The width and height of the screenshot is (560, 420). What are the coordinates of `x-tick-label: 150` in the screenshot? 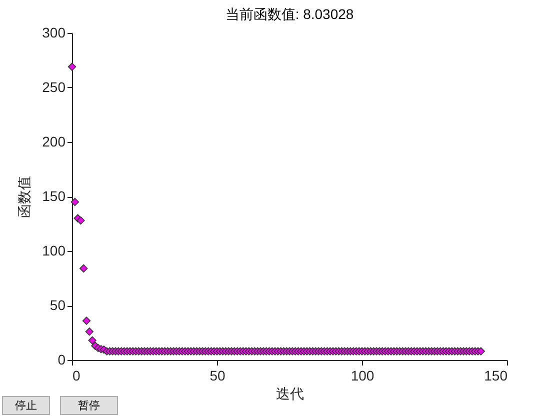 It's located at (496, 376).